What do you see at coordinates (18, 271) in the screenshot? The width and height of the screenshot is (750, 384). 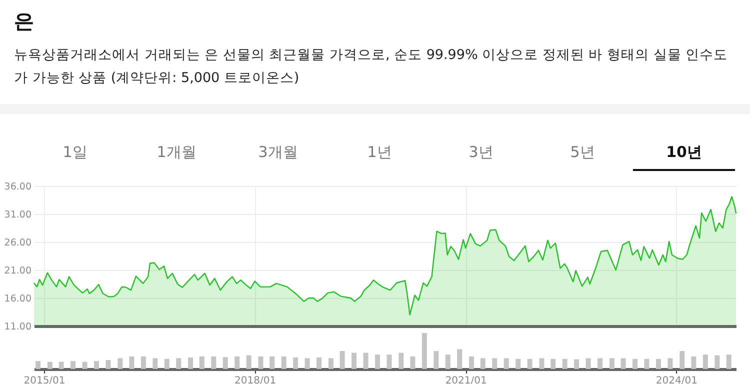 I see `y-tick-label: 21.00` at bounding box center [18, 271].